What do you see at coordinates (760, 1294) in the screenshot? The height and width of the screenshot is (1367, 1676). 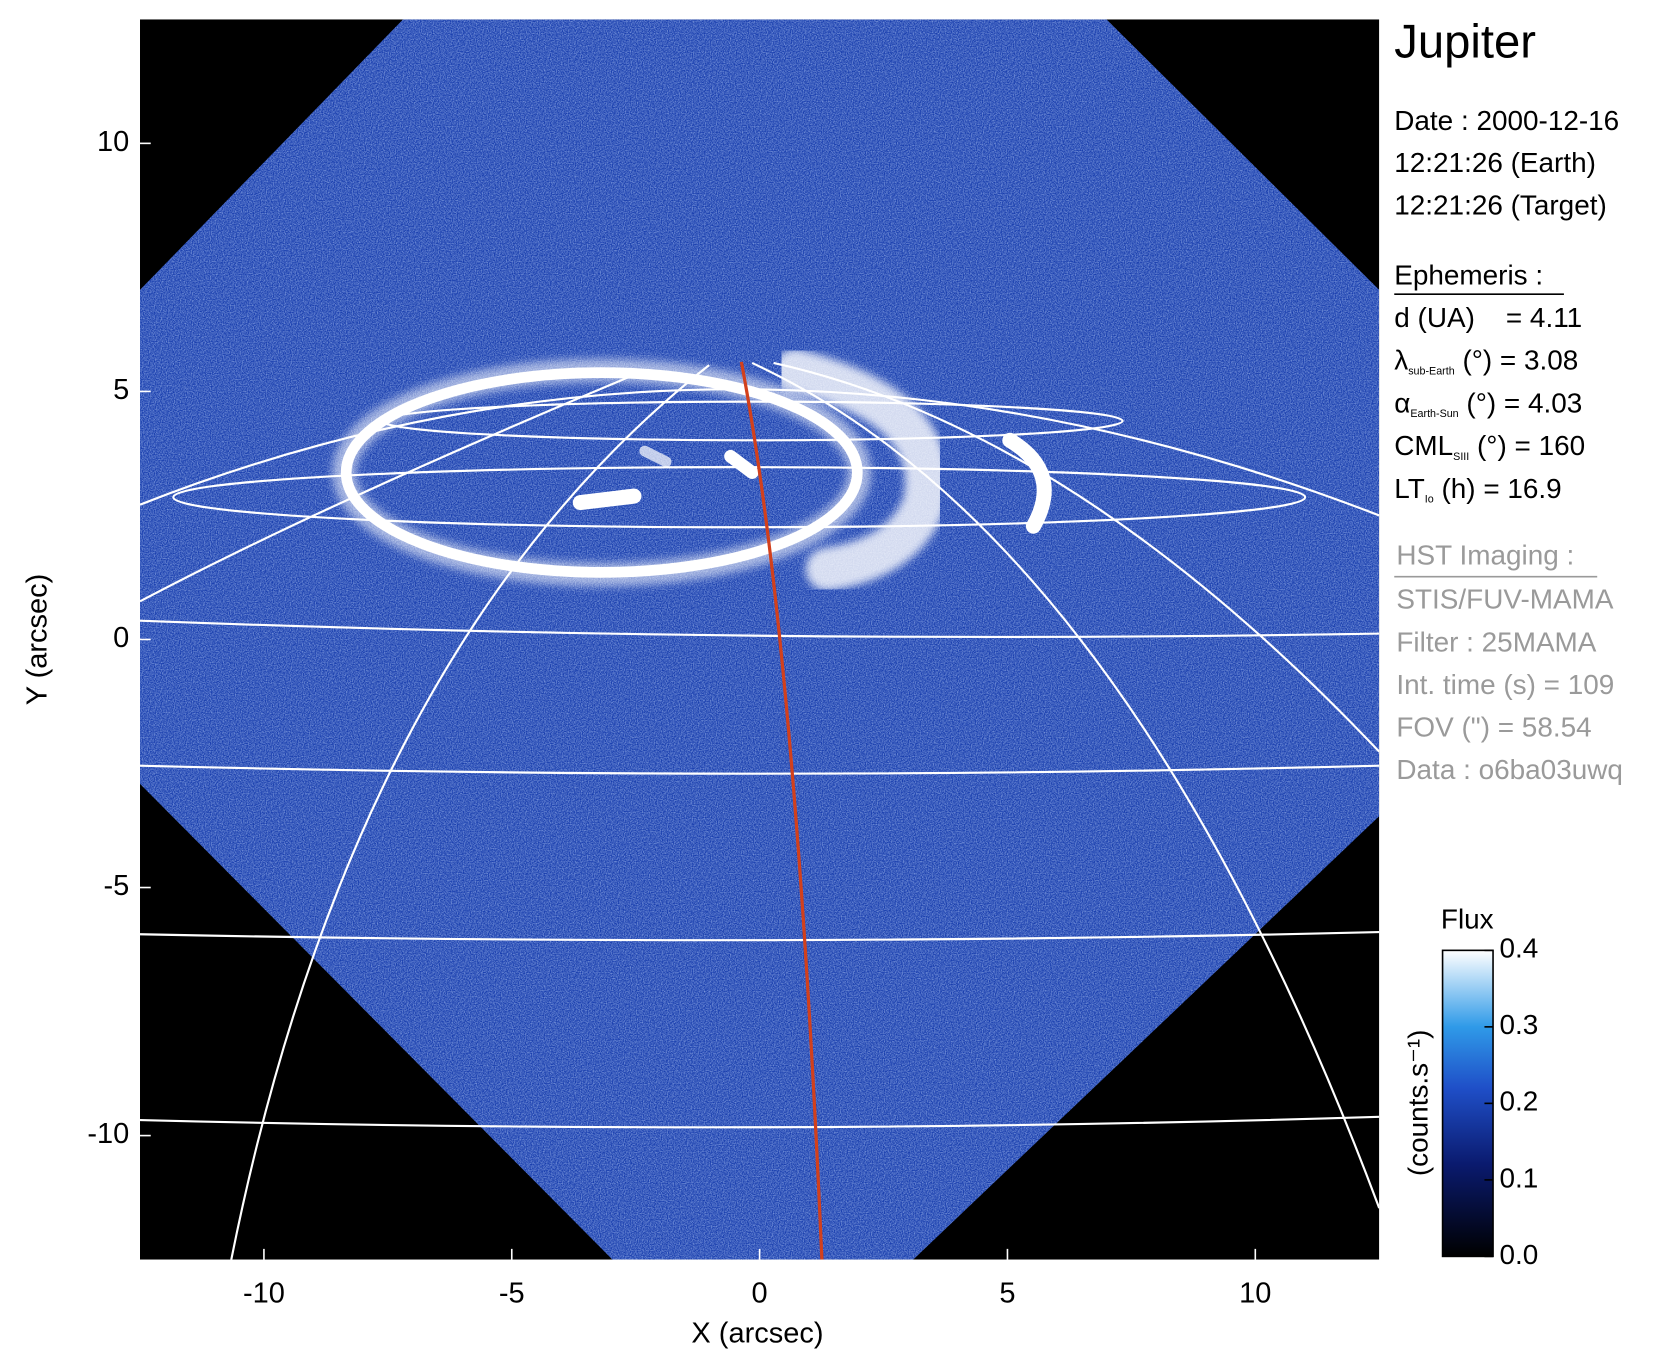 I see `x-tick-label: 0` at bounding box center [760, 1294].